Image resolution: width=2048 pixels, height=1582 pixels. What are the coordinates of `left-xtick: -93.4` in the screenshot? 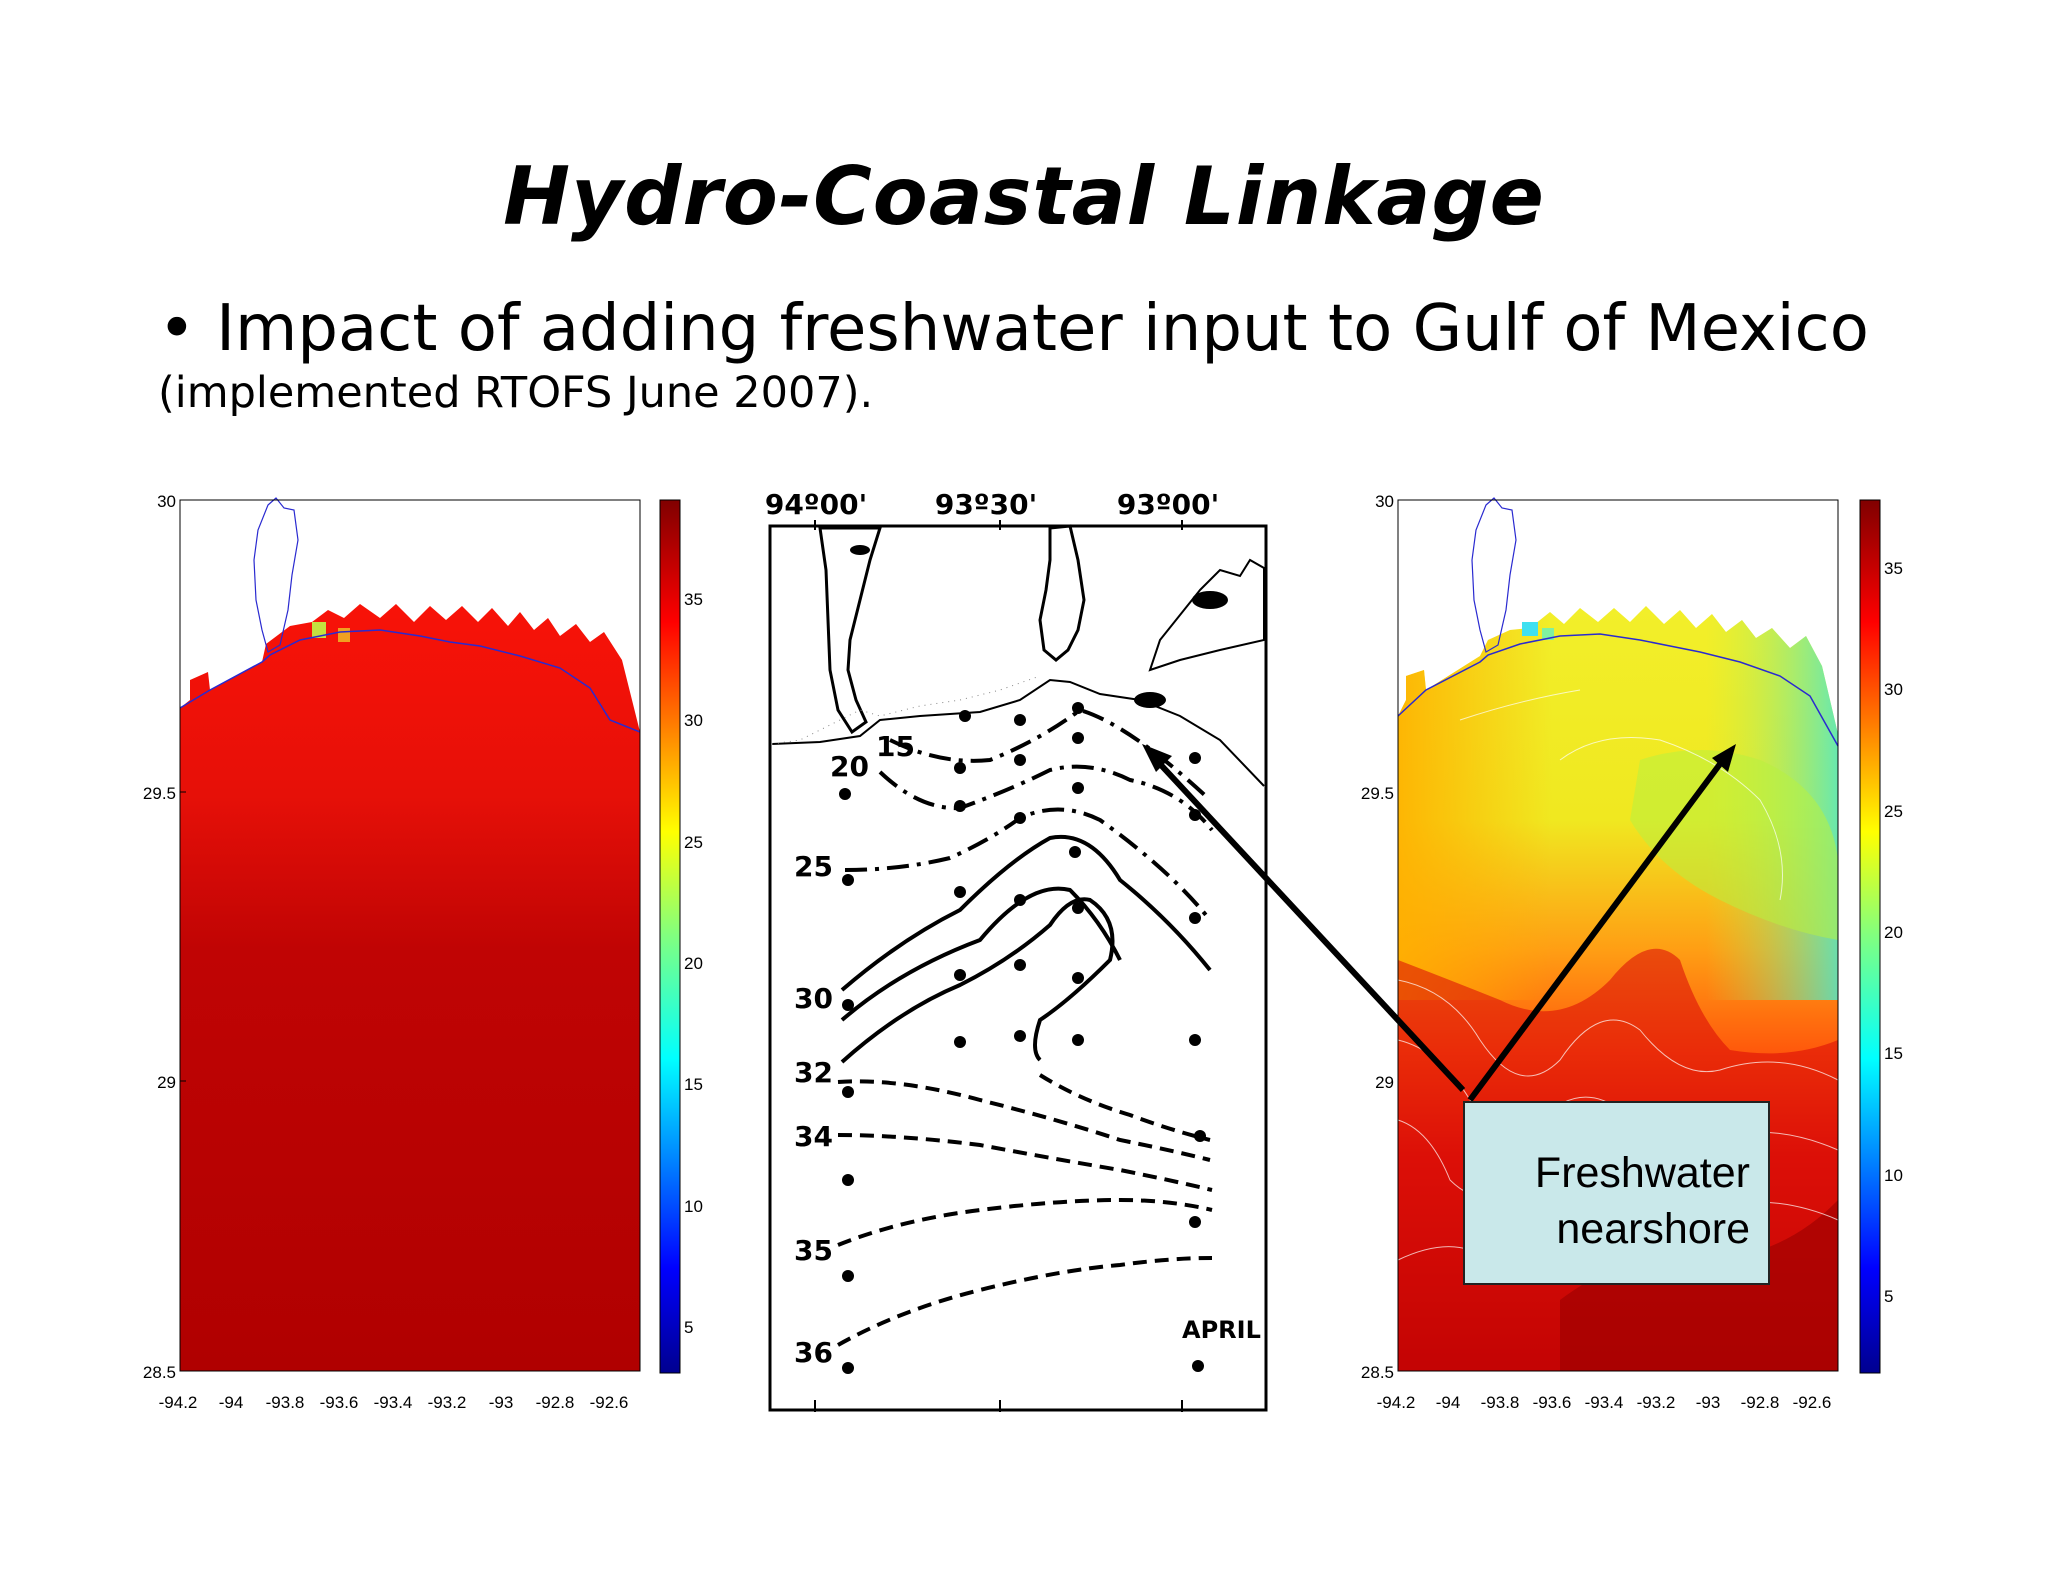 It's located at (393, 1402).